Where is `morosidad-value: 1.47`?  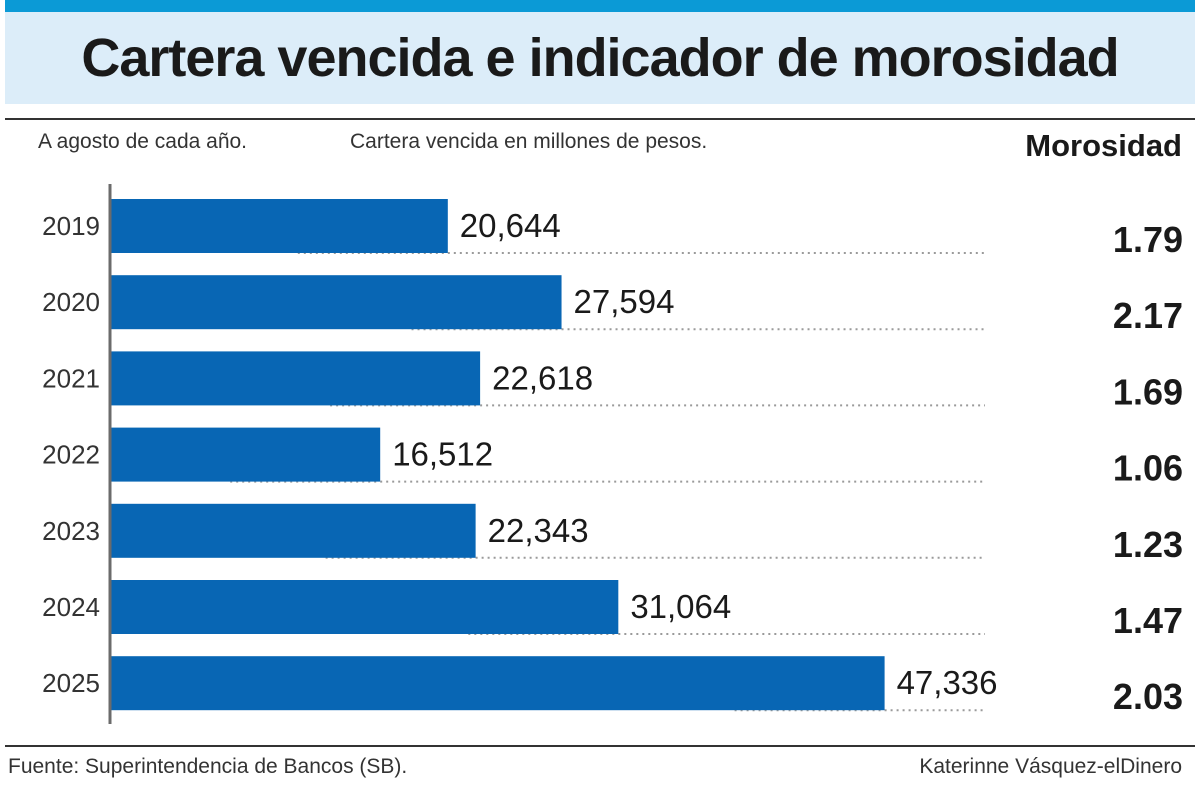
morosidad-value: 1.47 is located at coordinates (1148, 620).